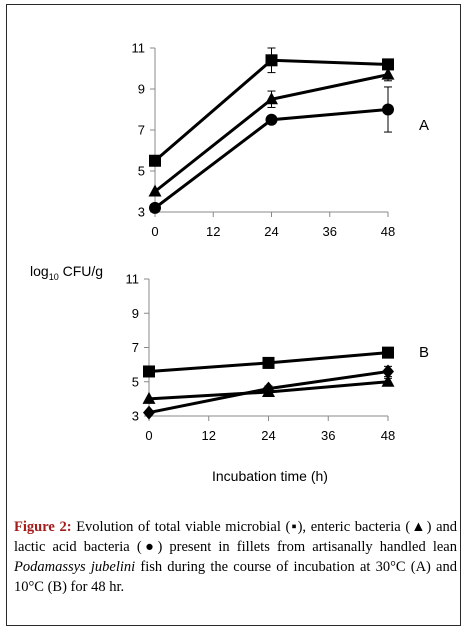 Image resolution: width=469 pixels, height=632 pixels. I want to click on circle-glyph: ●, so click(149, 547).